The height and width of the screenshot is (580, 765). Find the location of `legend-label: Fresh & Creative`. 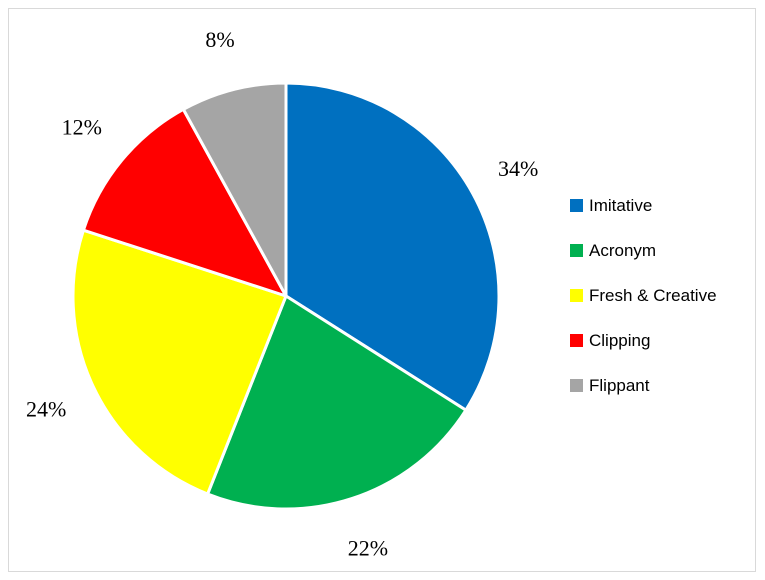

legend-label: Fresh & Creative is located at coordinates (653, 295).